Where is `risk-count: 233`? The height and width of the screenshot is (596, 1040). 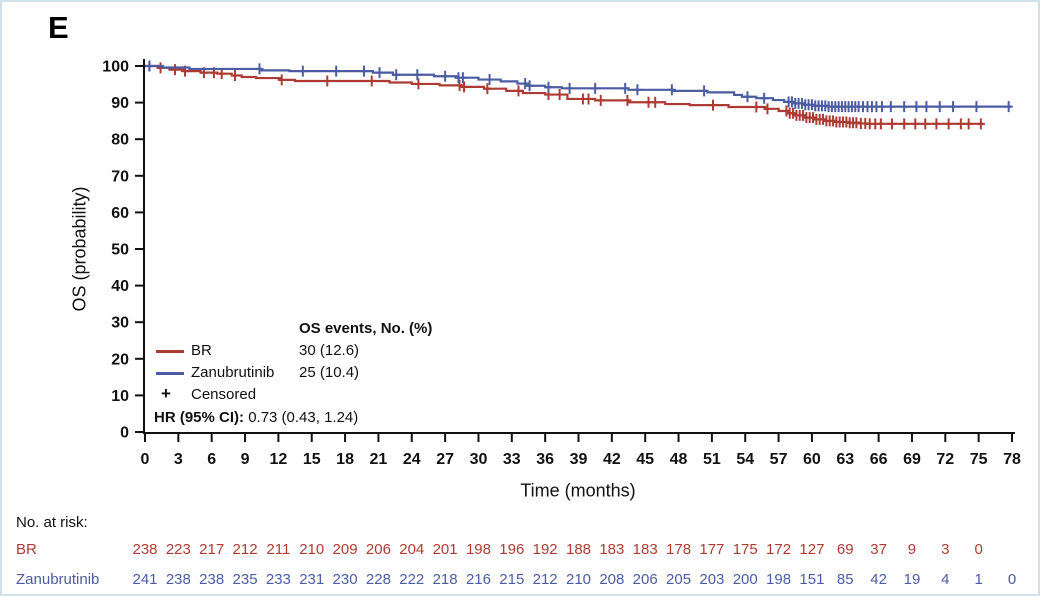
risk-count: 233 is located at coordinates (278, 579).